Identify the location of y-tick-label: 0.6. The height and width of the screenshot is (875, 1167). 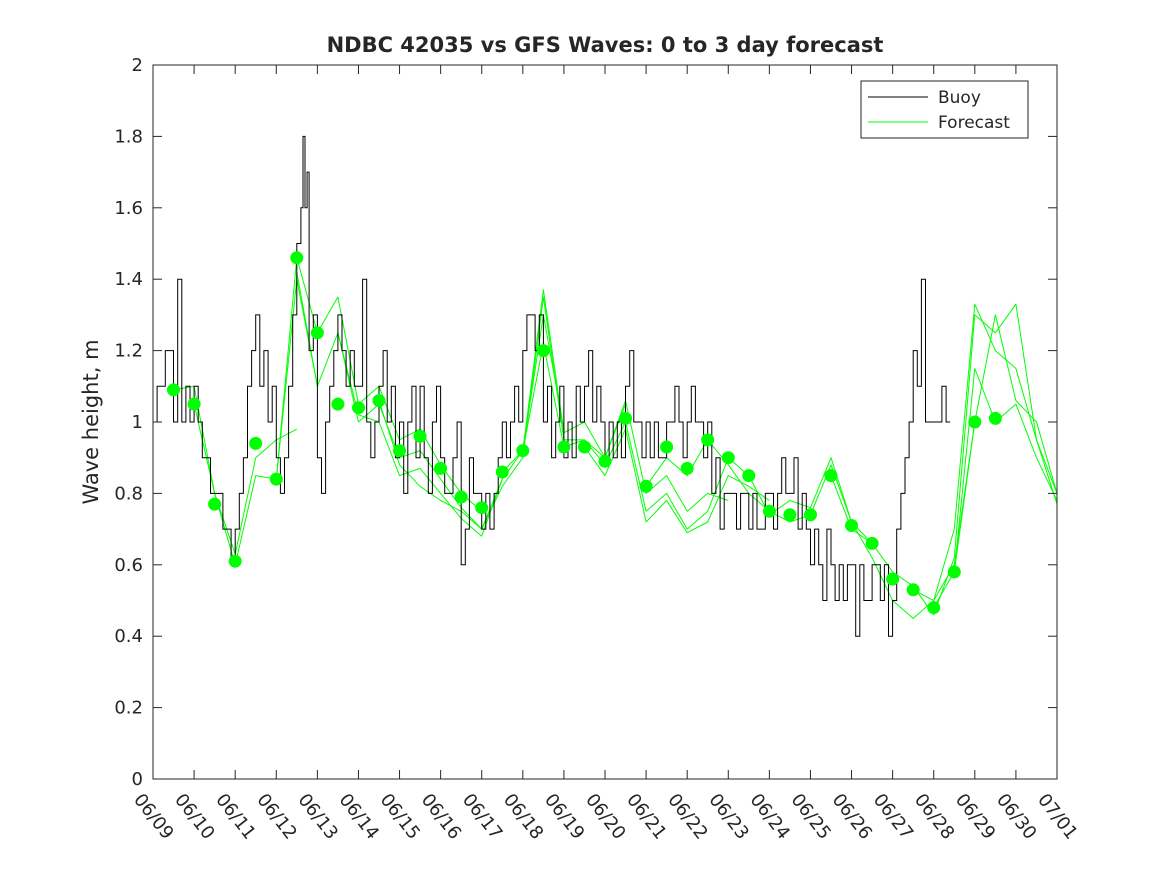
(128, 565).